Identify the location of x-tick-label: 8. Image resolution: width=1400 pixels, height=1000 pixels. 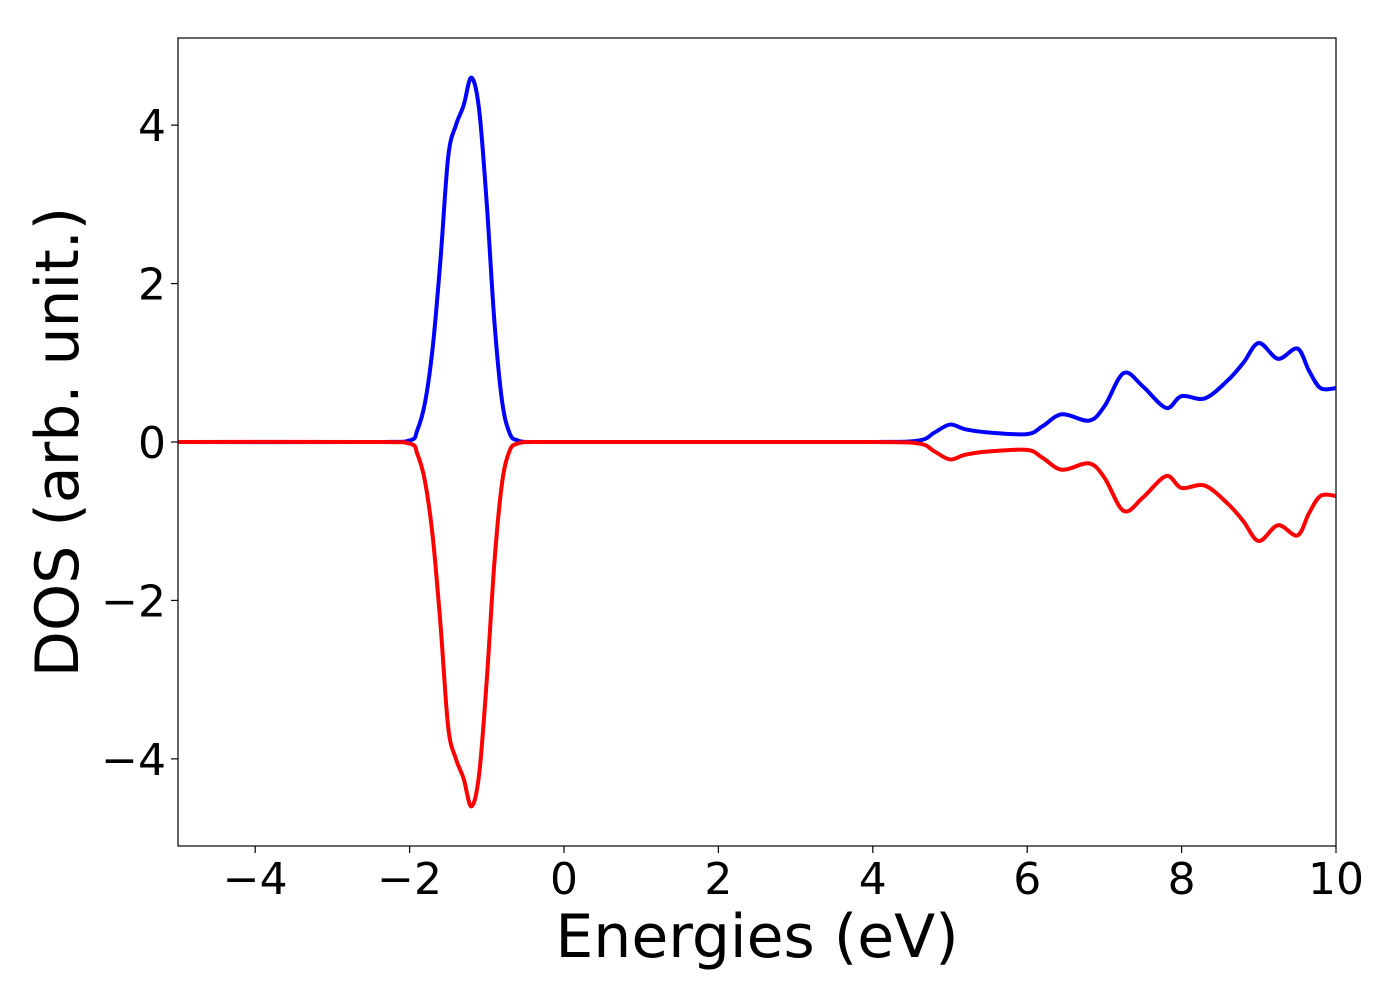
(1182, 879).